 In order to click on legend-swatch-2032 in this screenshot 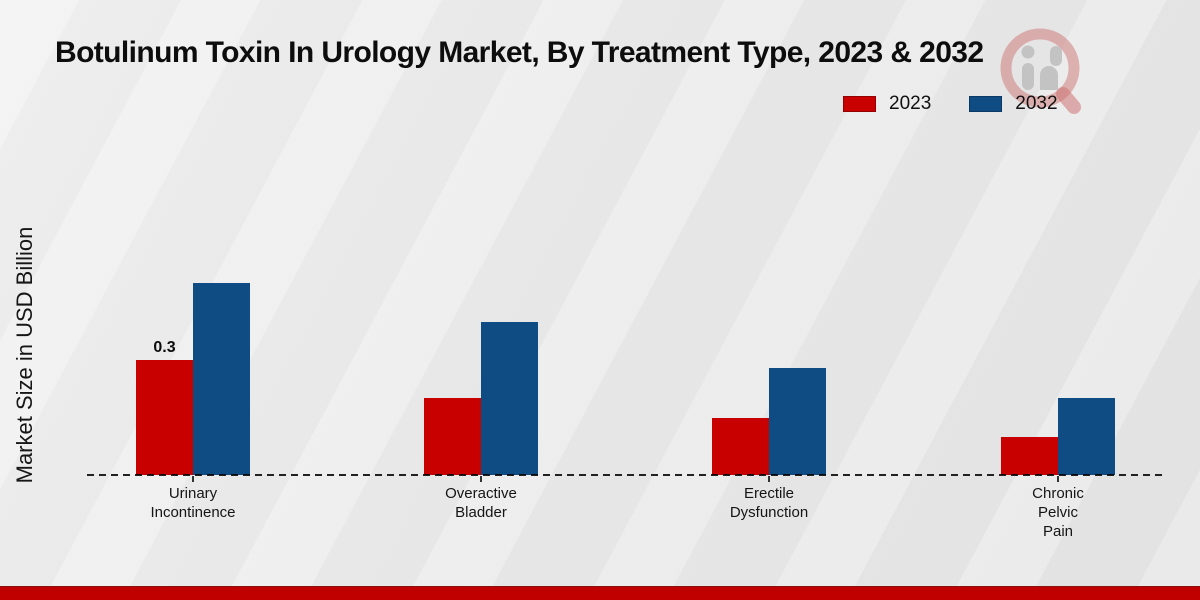, I will do `click(986, 104)`.